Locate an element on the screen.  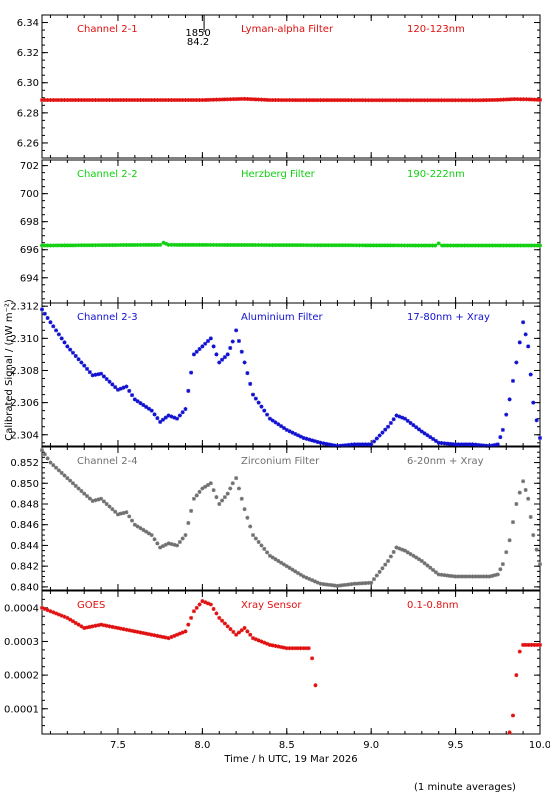
y-tick-label: 0.844 is located at coordinates (24, 546).